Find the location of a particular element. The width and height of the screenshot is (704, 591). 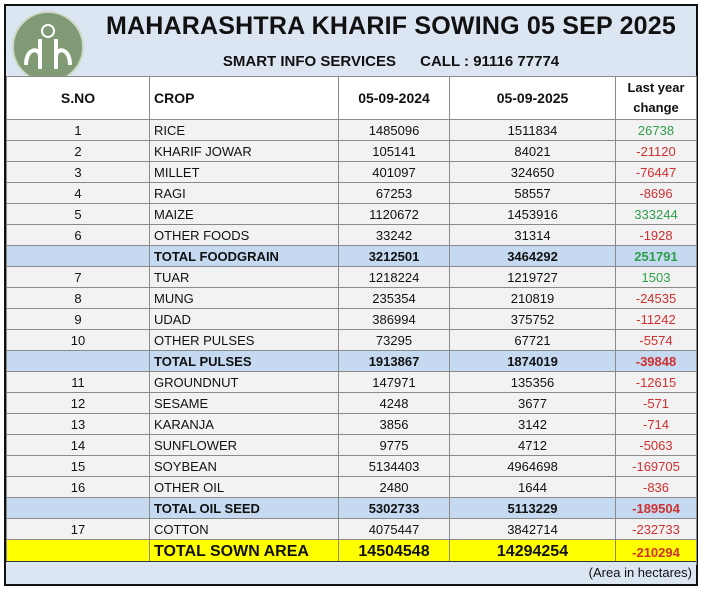

crop-cell: OTHER OIL is located at coordinates (244, 487).